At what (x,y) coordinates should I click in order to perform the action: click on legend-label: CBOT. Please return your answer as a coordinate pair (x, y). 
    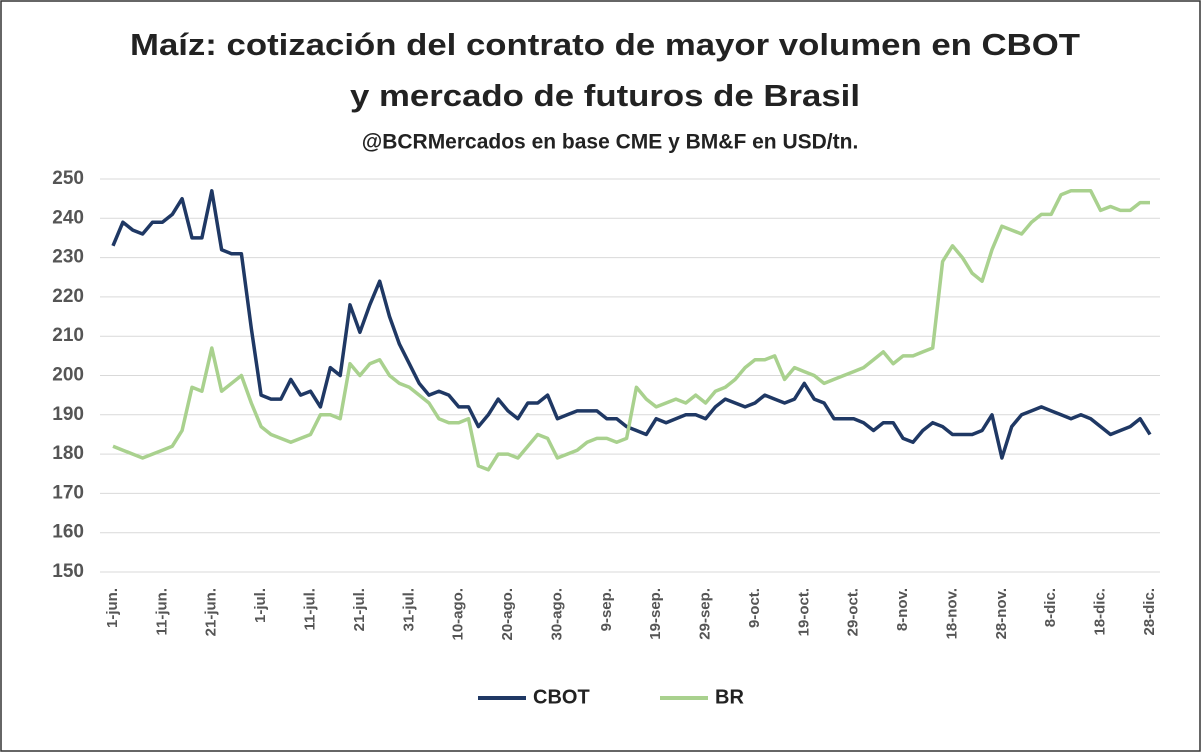
    Looking at the image, I should click on (561, 697).